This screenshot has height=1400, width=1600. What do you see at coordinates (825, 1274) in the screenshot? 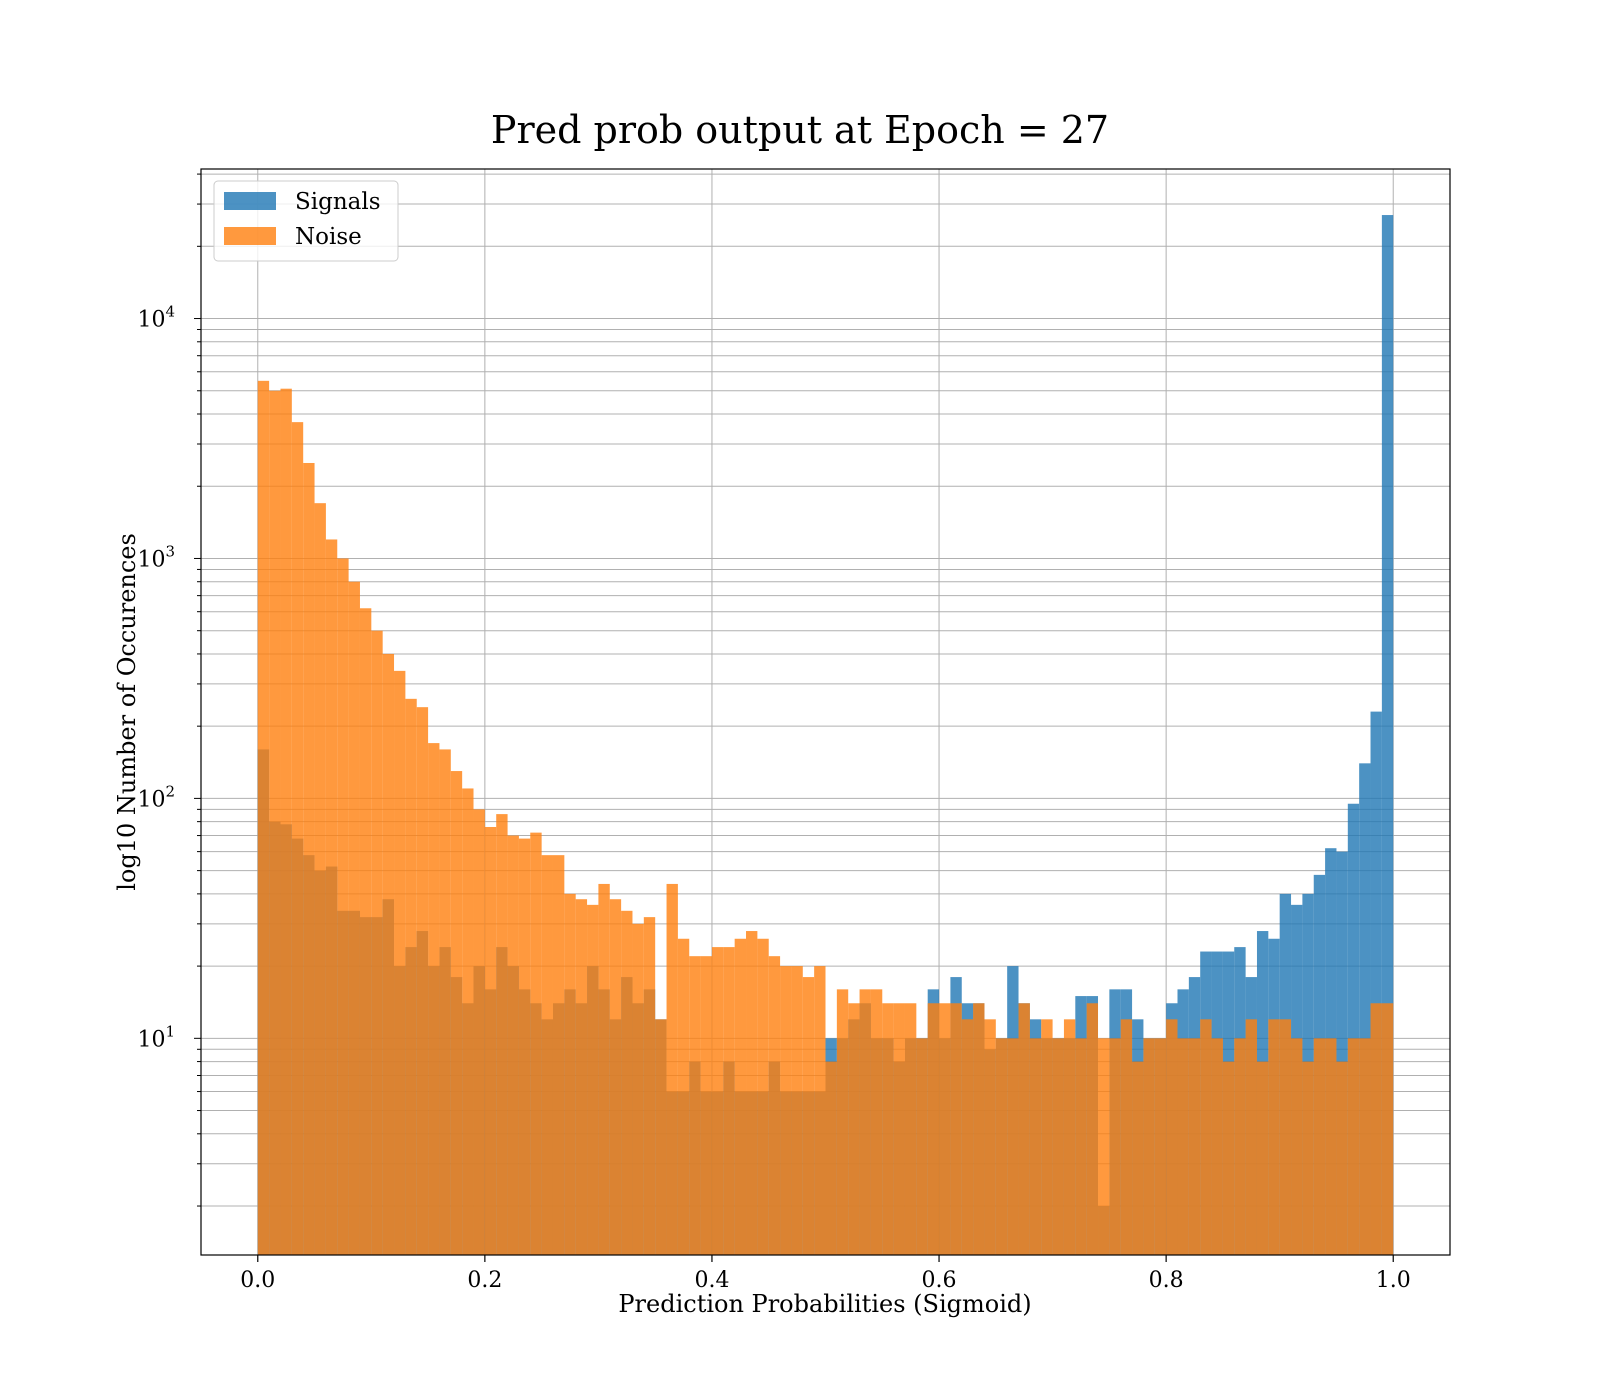
I see `x-axis-ticks: 0.0 0.2 0.4 0.6 0.8 1.0` at bounding box center [825, 1274].